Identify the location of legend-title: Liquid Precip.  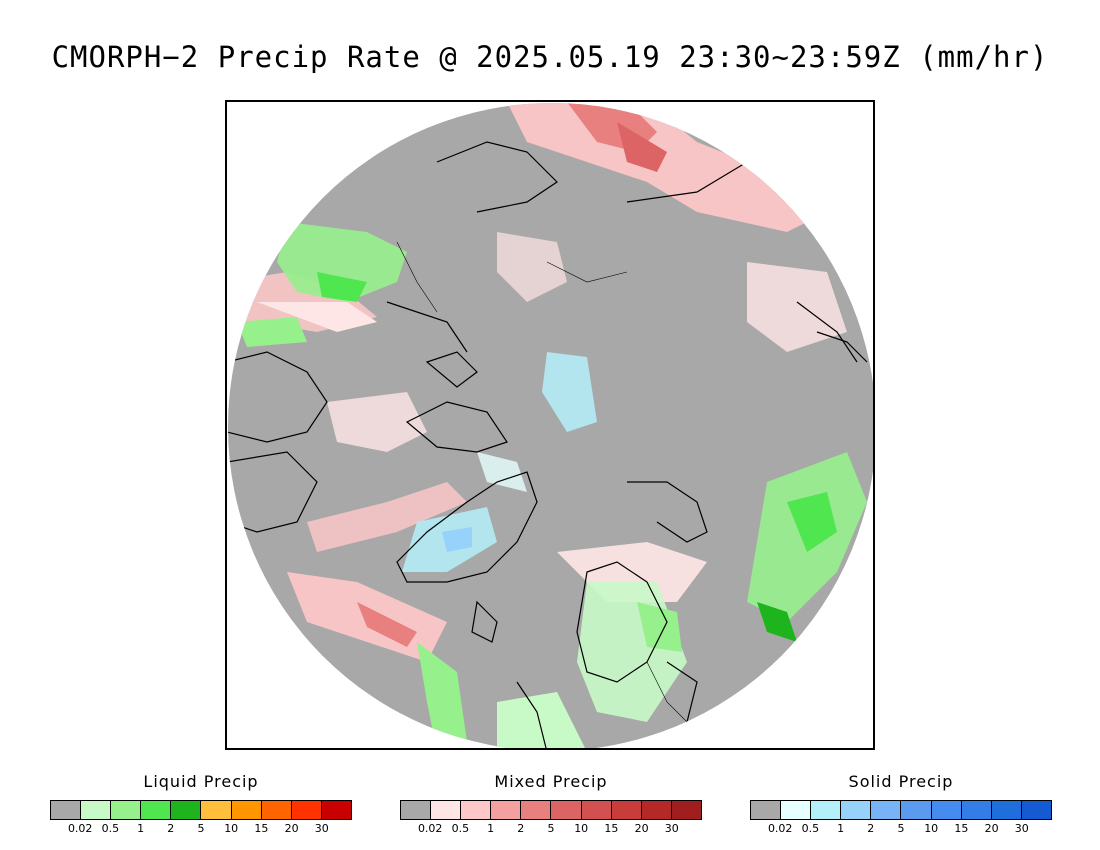
(201, 781).